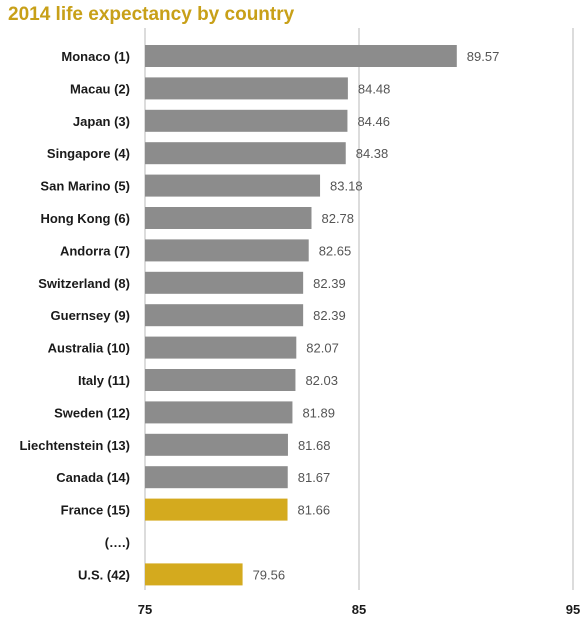  What do you see at coordinates (85, 218) in the screenshot?
I see `category-label: Hong Kong (6)` at bounding box center [85, 218].